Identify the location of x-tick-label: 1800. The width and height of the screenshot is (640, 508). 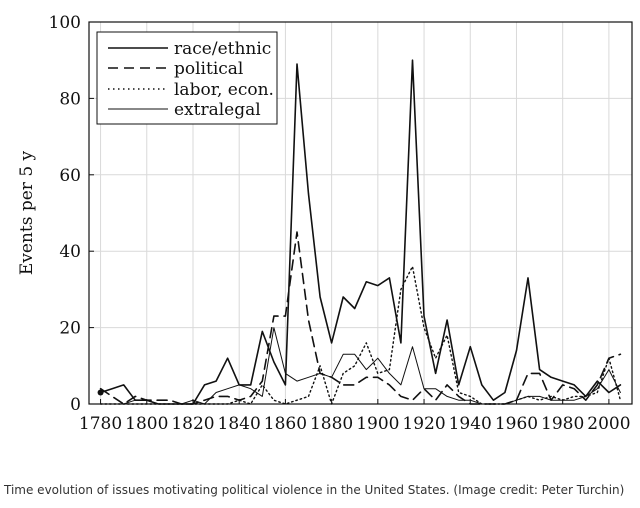
(146, 424).